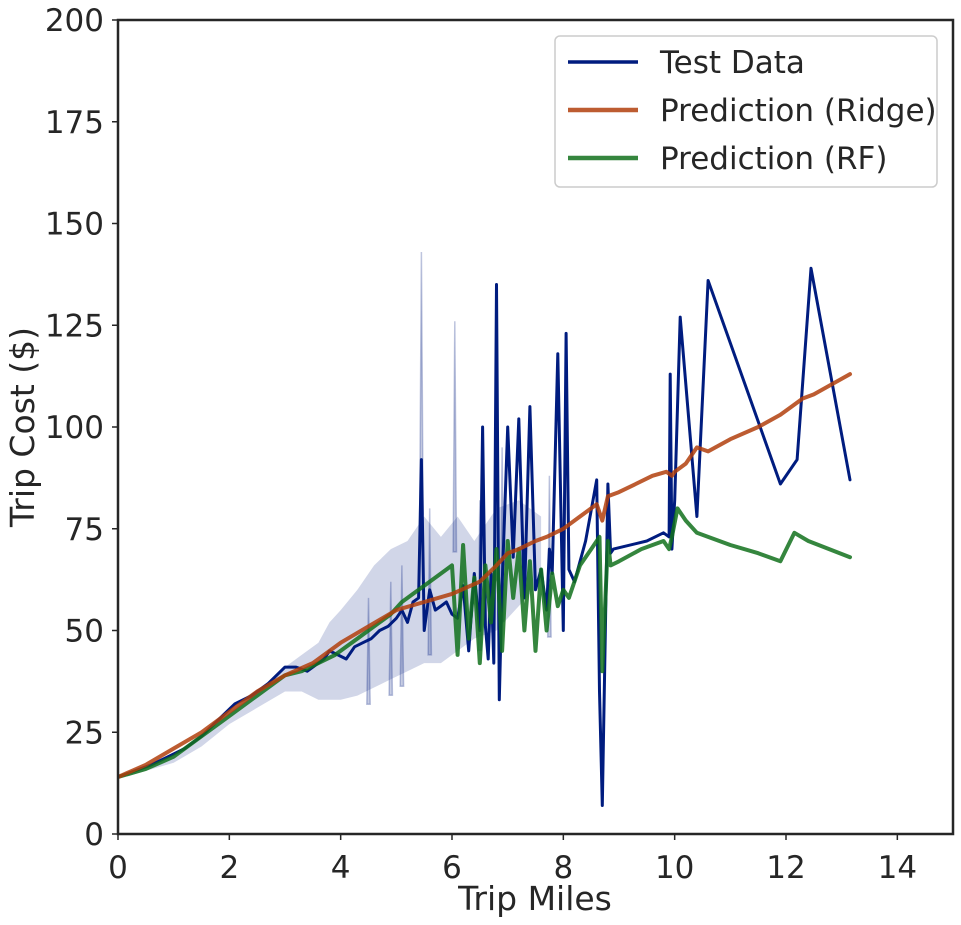 This screenshot has width=961, height=925. What do you see at coordinates (94, 835) in the screenshot?
I see `y-tick-label-0: 0` at bounding box center [94, 835].